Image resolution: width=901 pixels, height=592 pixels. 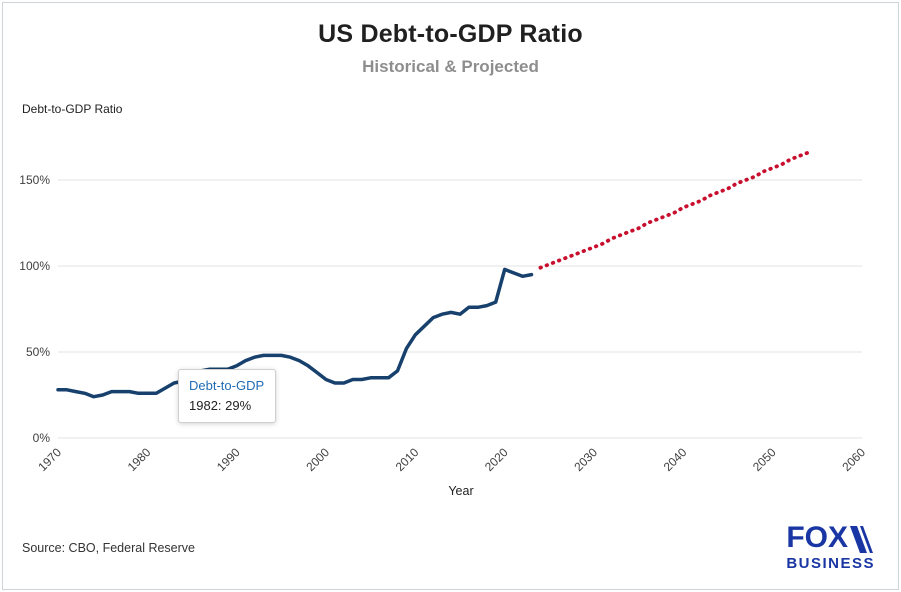 What do you see at coordinates (34, 180) in the screenshot?
I see `y-tick-label: 150%` at bounding box center [34, 180].